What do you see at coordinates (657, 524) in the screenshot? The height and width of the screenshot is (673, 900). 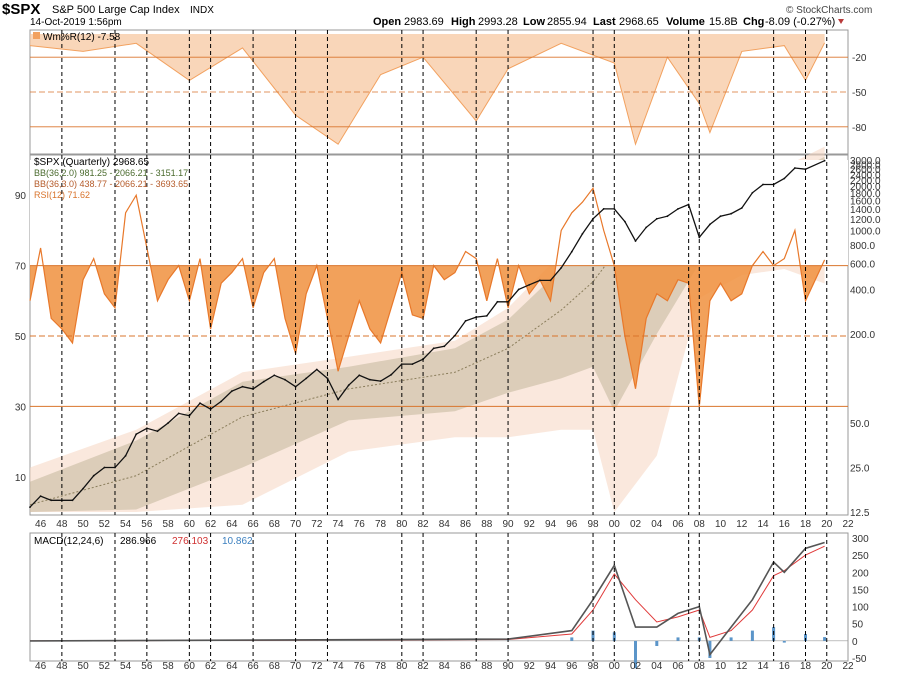 I see `x-axis-label: 04` at bounding box center [657, 524].